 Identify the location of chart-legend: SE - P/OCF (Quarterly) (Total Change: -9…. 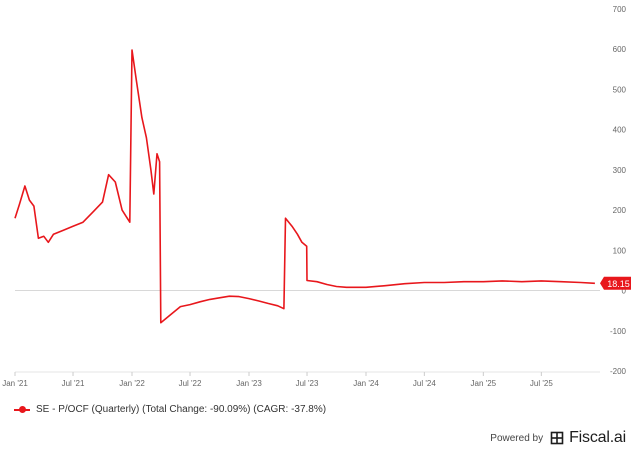
(170, 409).